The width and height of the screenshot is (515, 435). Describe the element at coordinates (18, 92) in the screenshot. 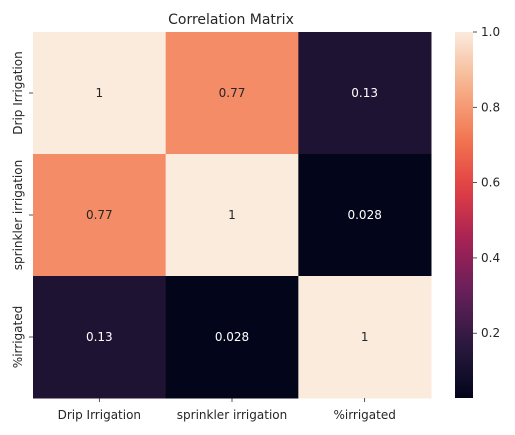

I see `y-tick-label: Drip Irrigation` at that location.